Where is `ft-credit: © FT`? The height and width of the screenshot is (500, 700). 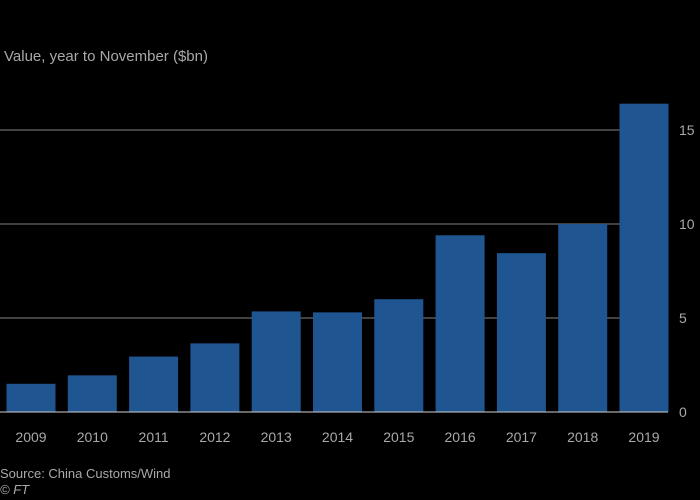 ft-credit: © FT is located at coordinates (15, 489).